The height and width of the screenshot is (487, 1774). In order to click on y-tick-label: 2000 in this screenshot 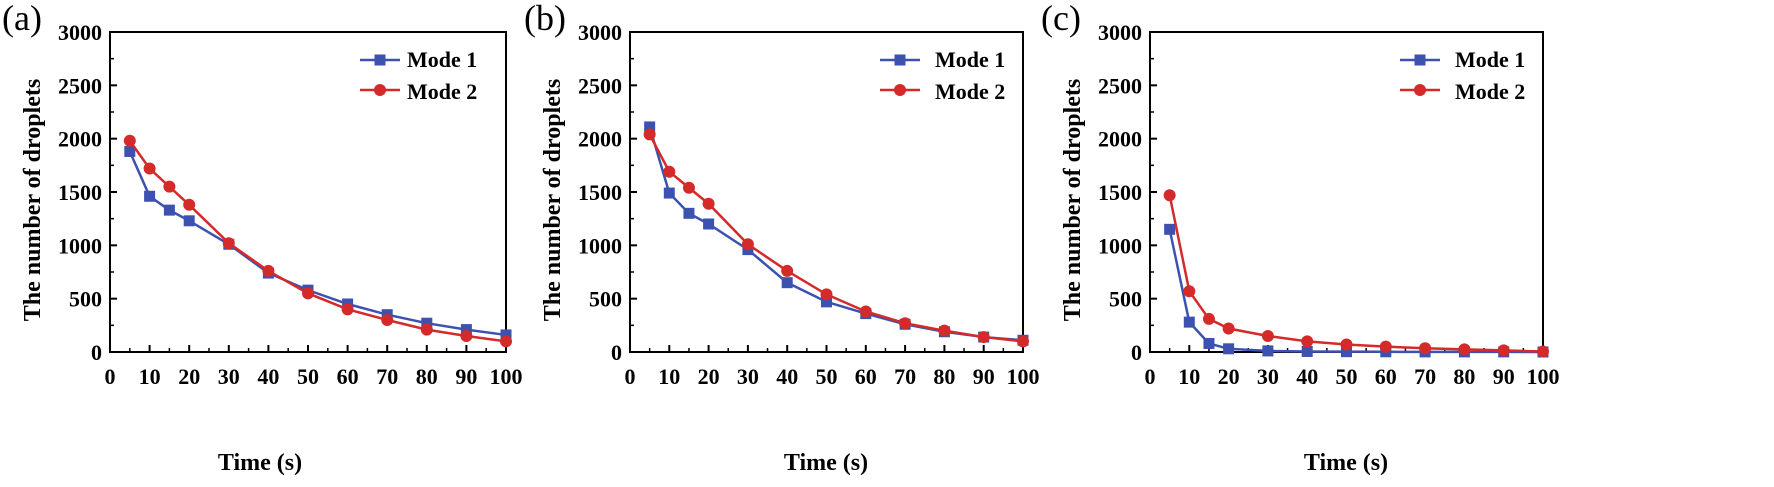, I will do `click(80, 139)`.